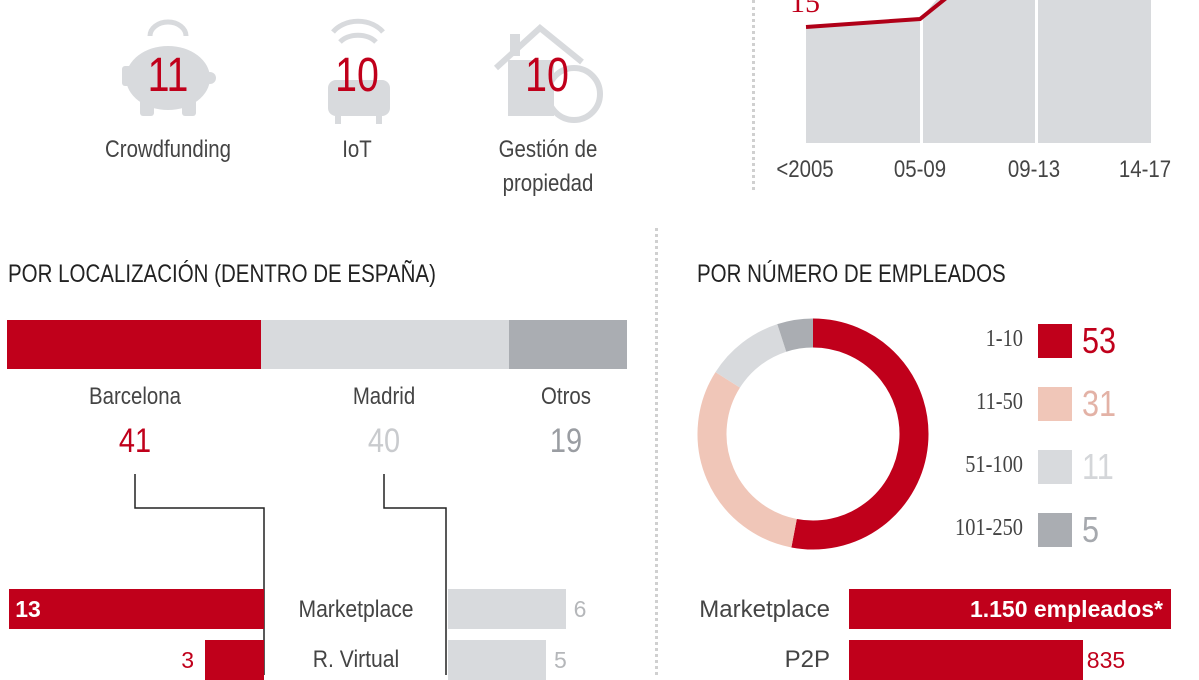  I want to click on crowdfunding-count: 11, so click(168, 75).